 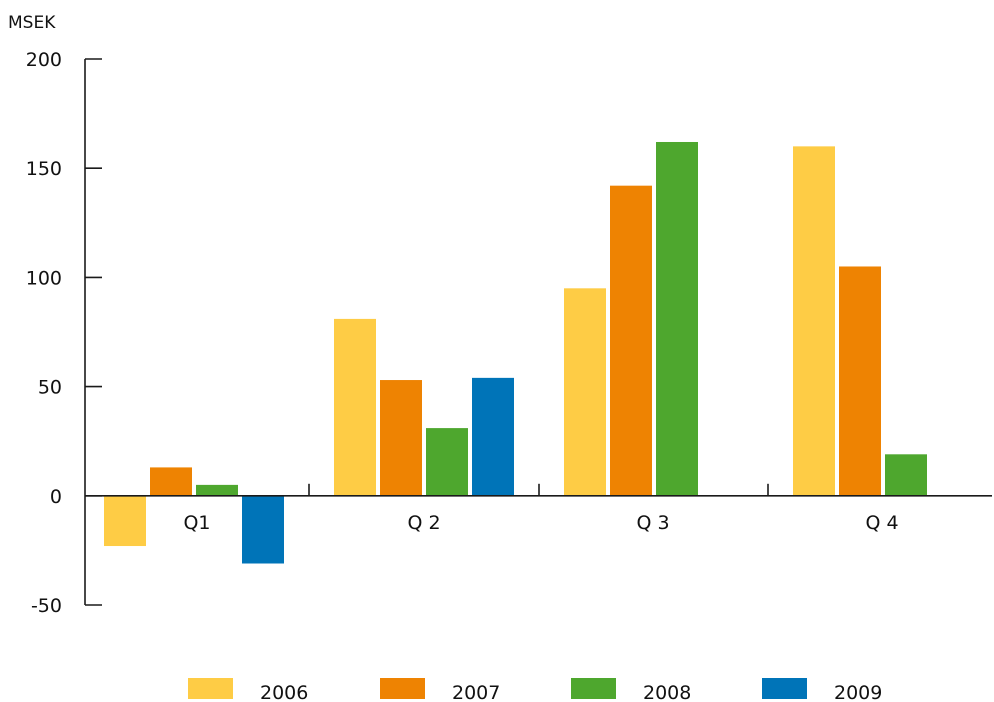 What do you see at coordinates (196, 523) in the screenshot?
I see `category-label: Q1` at bounding box center [196, 523].